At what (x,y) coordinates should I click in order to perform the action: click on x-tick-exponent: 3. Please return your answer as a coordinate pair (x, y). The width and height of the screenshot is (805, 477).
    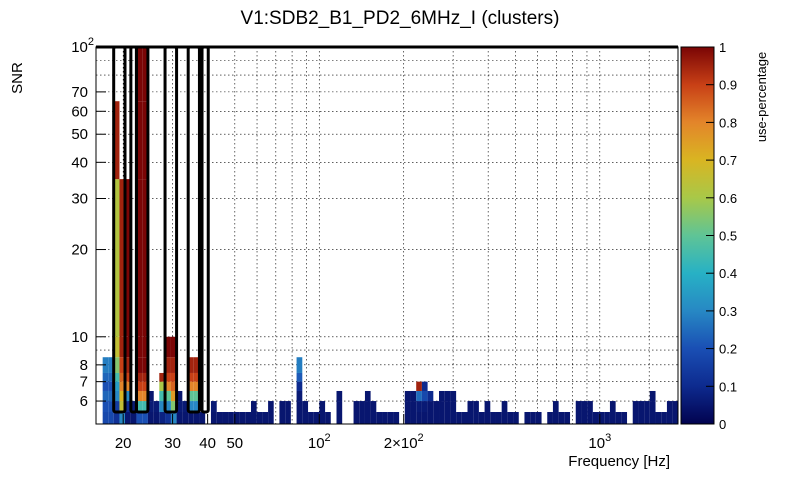
    Looking at the image, I should click on (608, 438).